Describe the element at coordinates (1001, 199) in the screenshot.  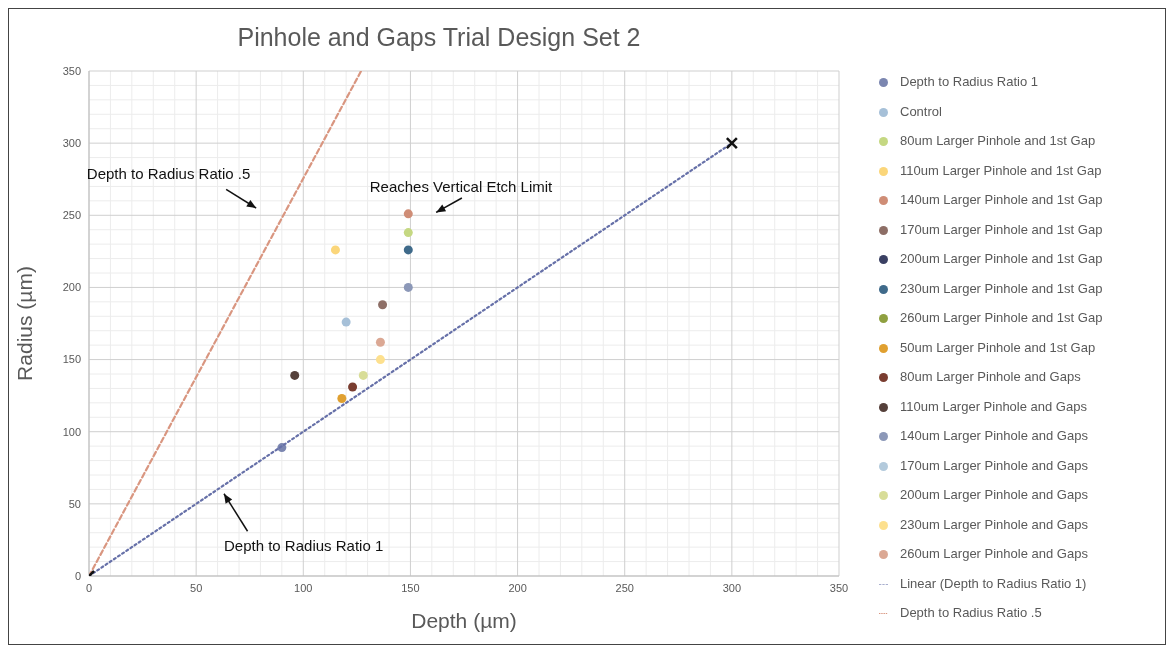
I see `legend-label: 140um Larger Pinhole and 1st Gap` at that location.